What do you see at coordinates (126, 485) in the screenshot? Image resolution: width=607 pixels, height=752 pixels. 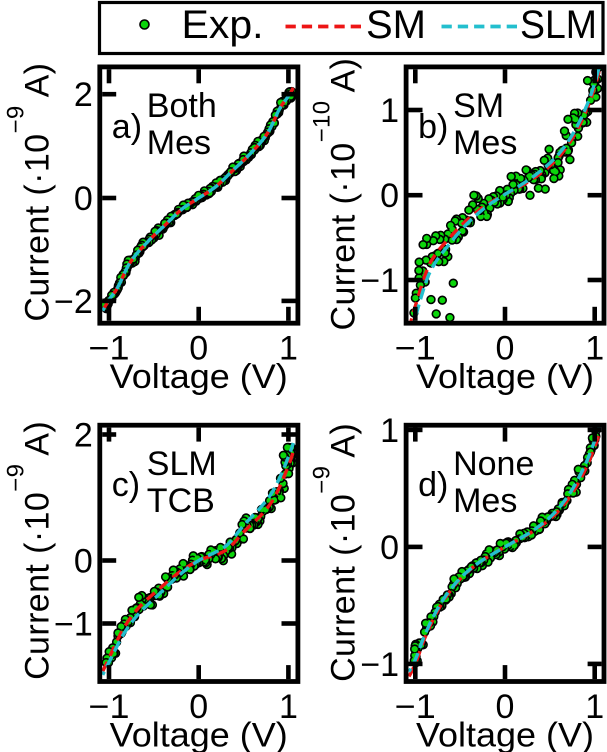 I see `svg-text: c)` at bounding box center [126, 485].